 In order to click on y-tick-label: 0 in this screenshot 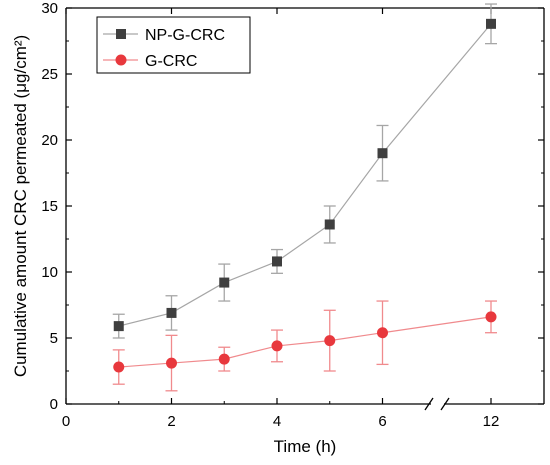, I will do `click(54, 404)`.